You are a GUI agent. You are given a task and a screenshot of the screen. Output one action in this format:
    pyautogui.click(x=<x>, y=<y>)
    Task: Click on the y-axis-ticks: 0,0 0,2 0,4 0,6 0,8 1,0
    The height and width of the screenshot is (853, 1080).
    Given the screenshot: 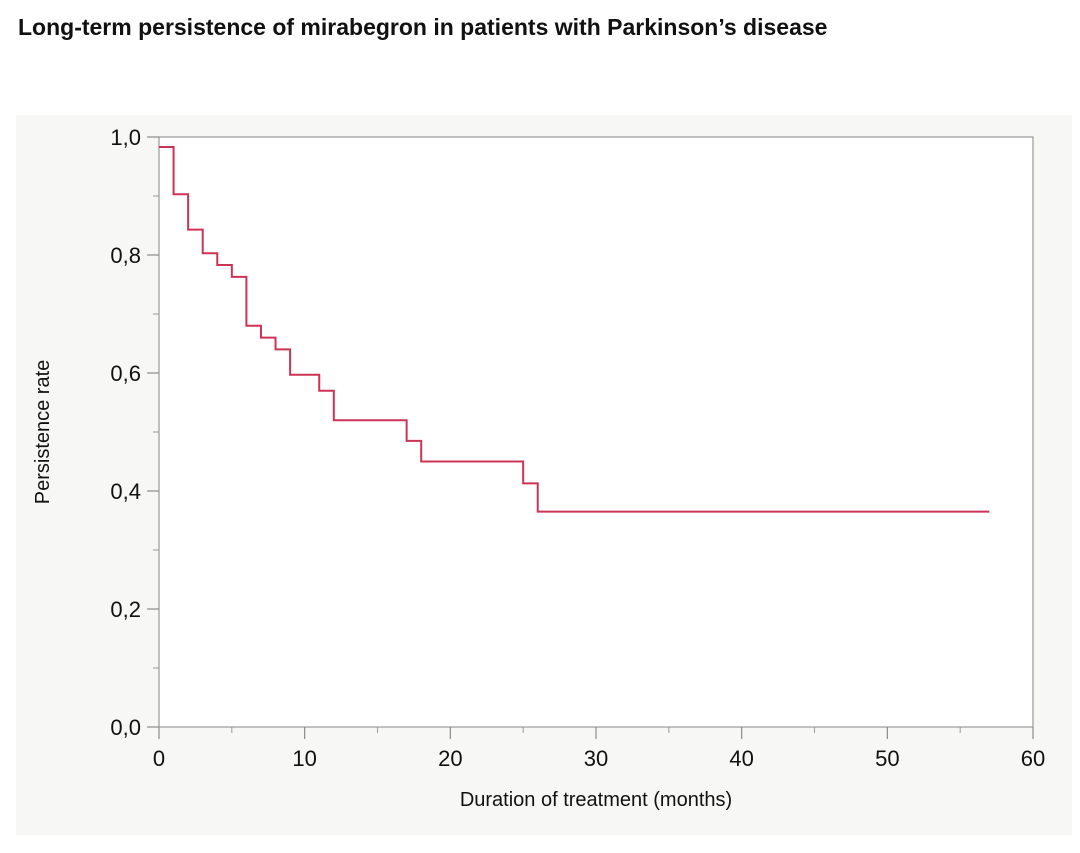 What is the action you would take?
    pyautogui.click(x=134, y=432)
    